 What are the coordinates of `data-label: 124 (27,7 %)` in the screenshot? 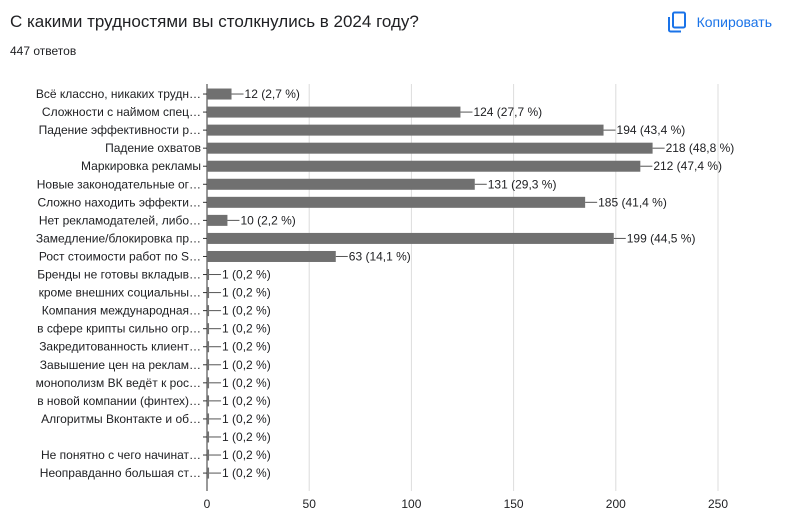 It's located at (507, 112).